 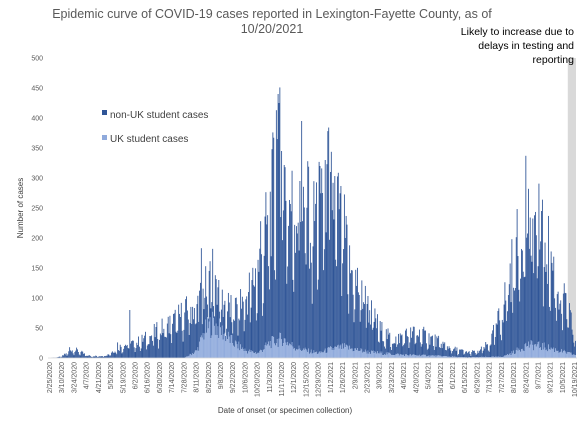 What do you see at coordinates (392, 377) in the screenshot?
I see `x-tick-label: 3/23/2021` at bounding box center [392, 377].